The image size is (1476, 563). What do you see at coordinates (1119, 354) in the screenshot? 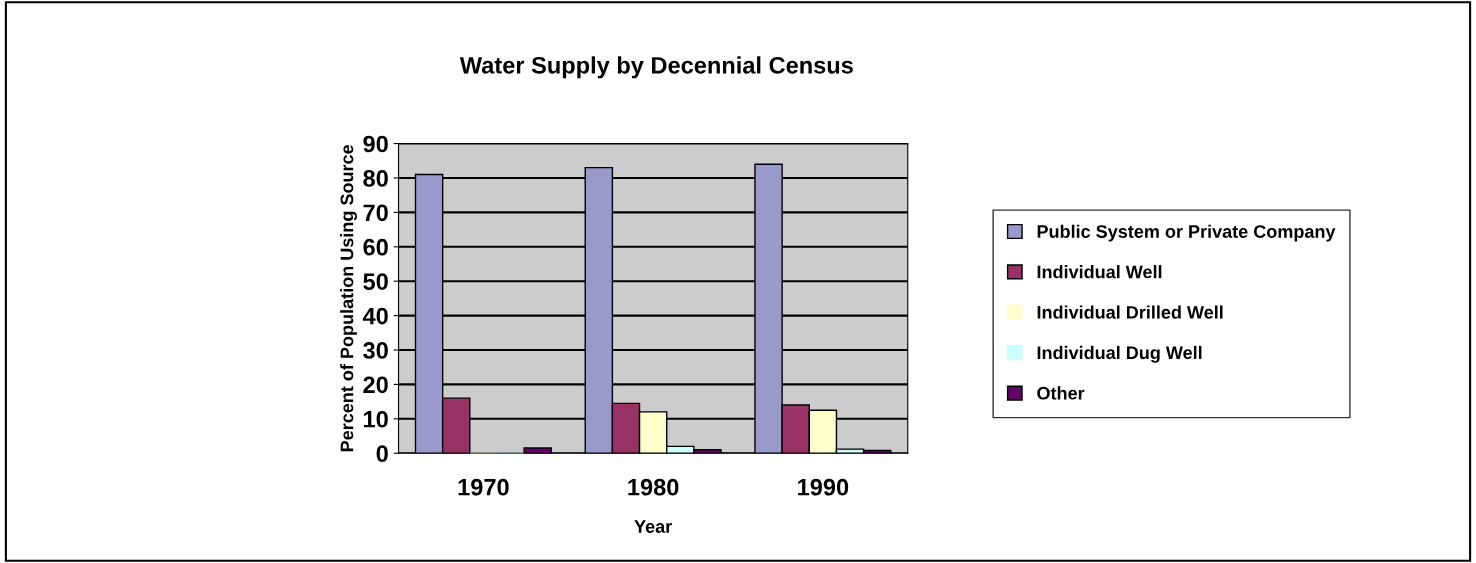
I see `legend-label: Individual Dug Well` at bounding box center [1119, 354].